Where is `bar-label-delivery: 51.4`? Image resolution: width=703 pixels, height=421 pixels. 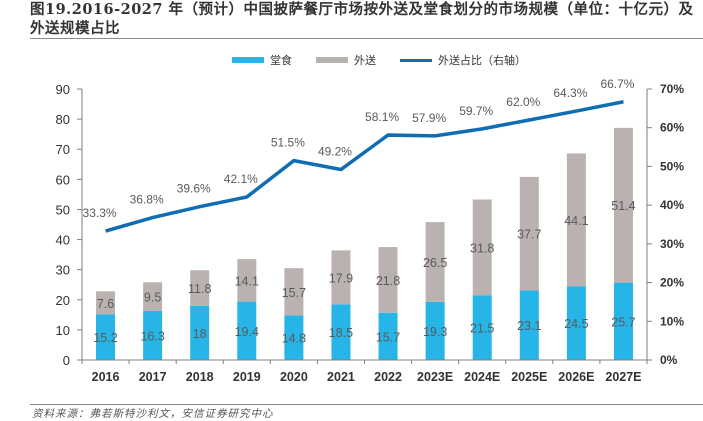 bar-label-delivery: 51.4 is located at coordinates (623, 206).